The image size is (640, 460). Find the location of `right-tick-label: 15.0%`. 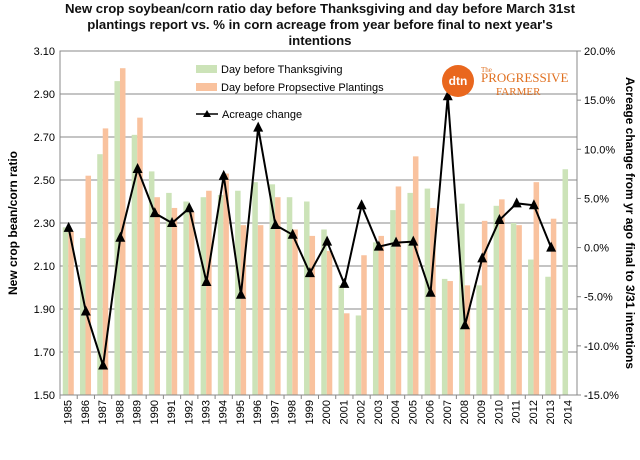

right-tick-label: 15.0% is located at coordinates (599, 101).